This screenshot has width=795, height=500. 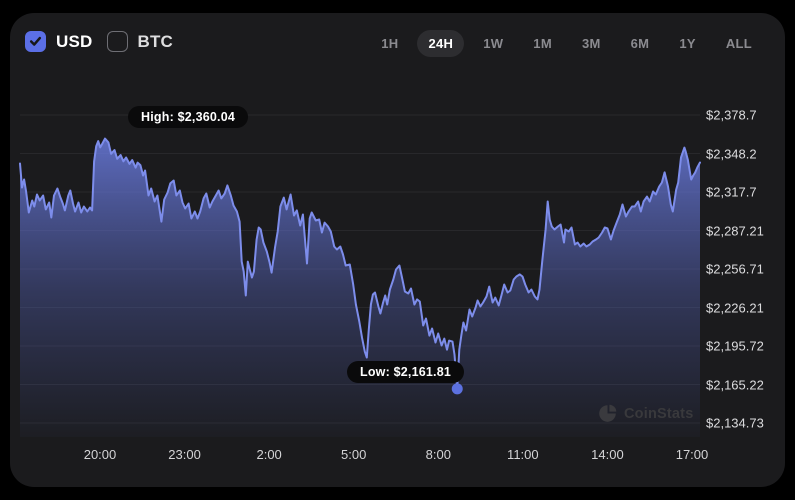 What do you see at coordinates (389, 43) in the screenshot?
I see `range-button-1h: 1H` at bounding box center [389, 43].